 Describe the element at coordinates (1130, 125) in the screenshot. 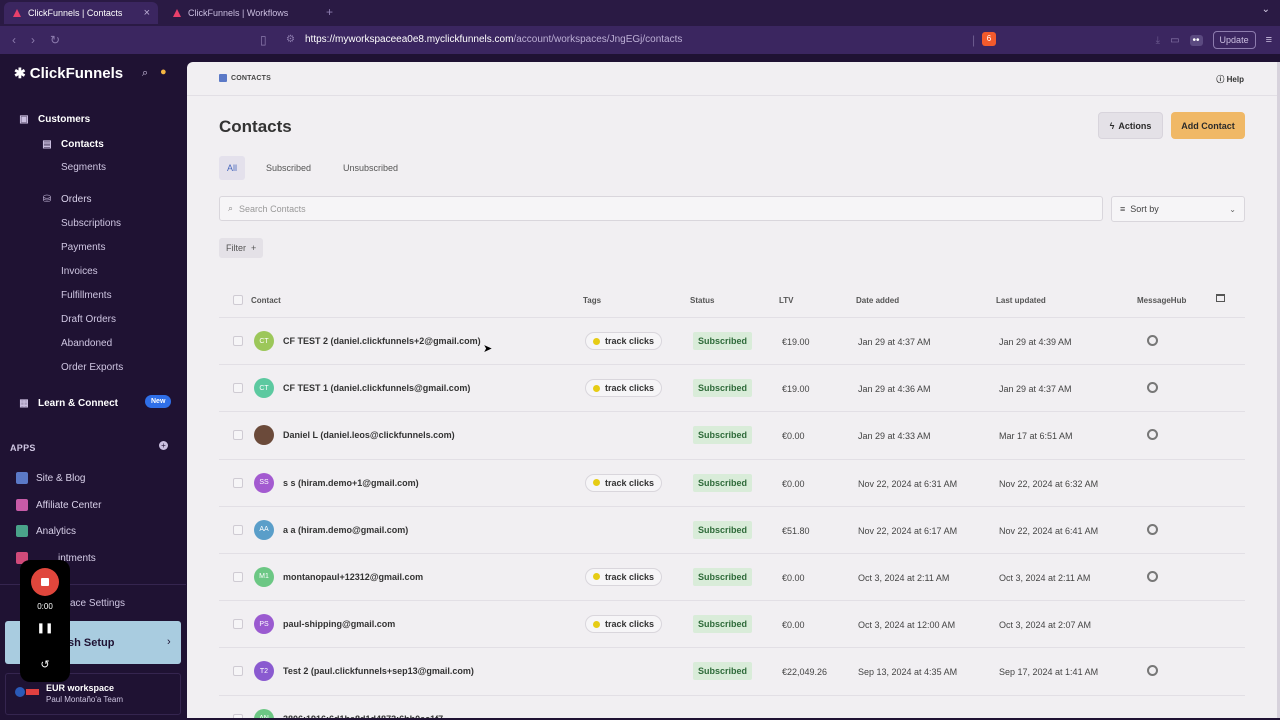

I see `actions-button: ϟ Actions` at that location.